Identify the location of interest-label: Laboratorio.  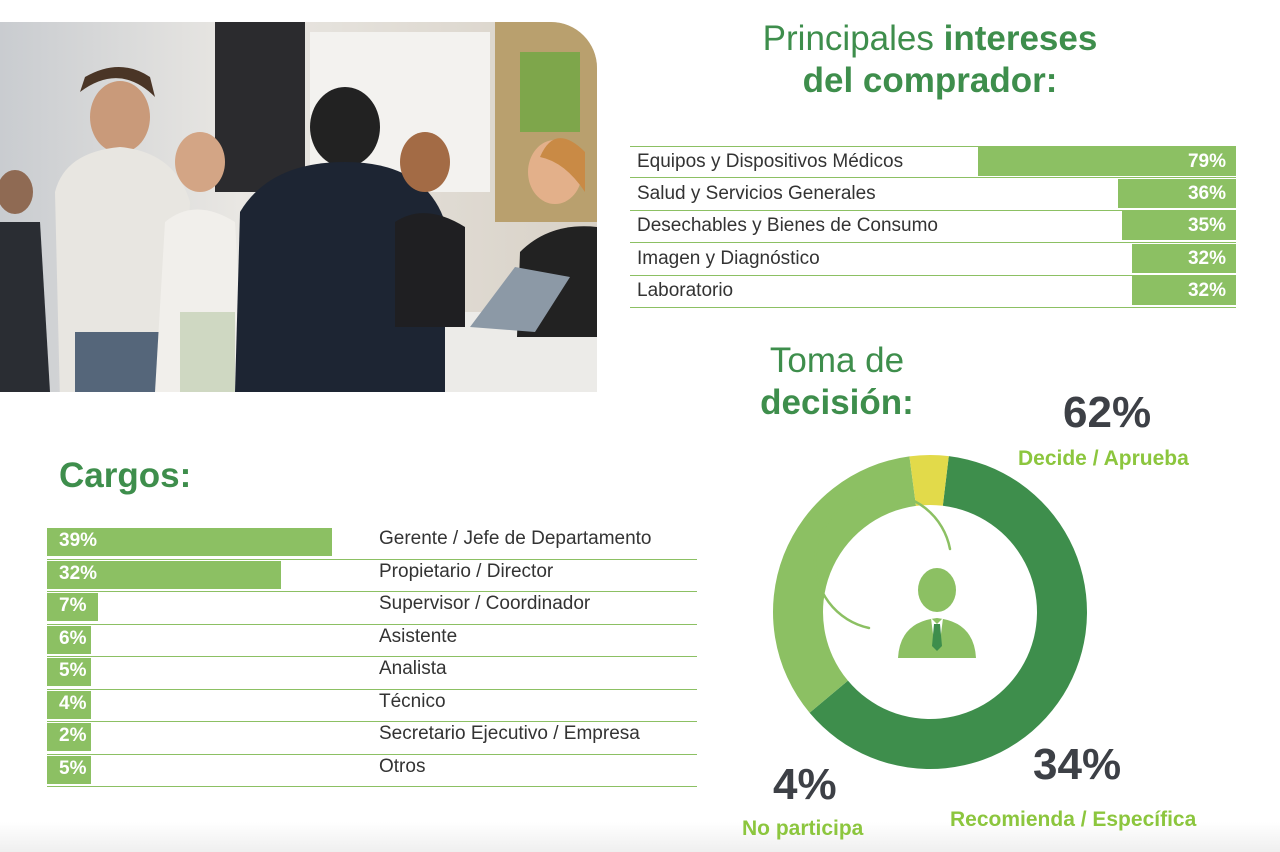
(685, 290).